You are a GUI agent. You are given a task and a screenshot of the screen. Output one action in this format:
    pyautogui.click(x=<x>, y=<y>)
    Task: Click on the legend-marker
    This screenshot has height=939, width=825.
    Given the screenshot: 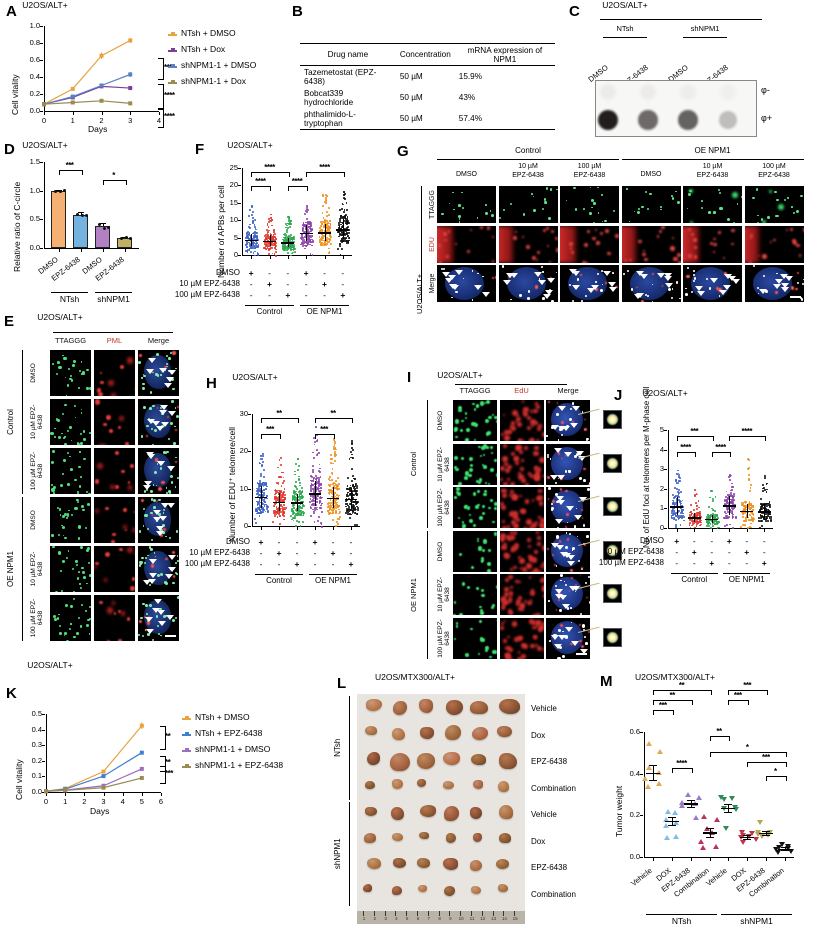 What is the action you would take?
    pyautogui.click(x=172, y=49)
    